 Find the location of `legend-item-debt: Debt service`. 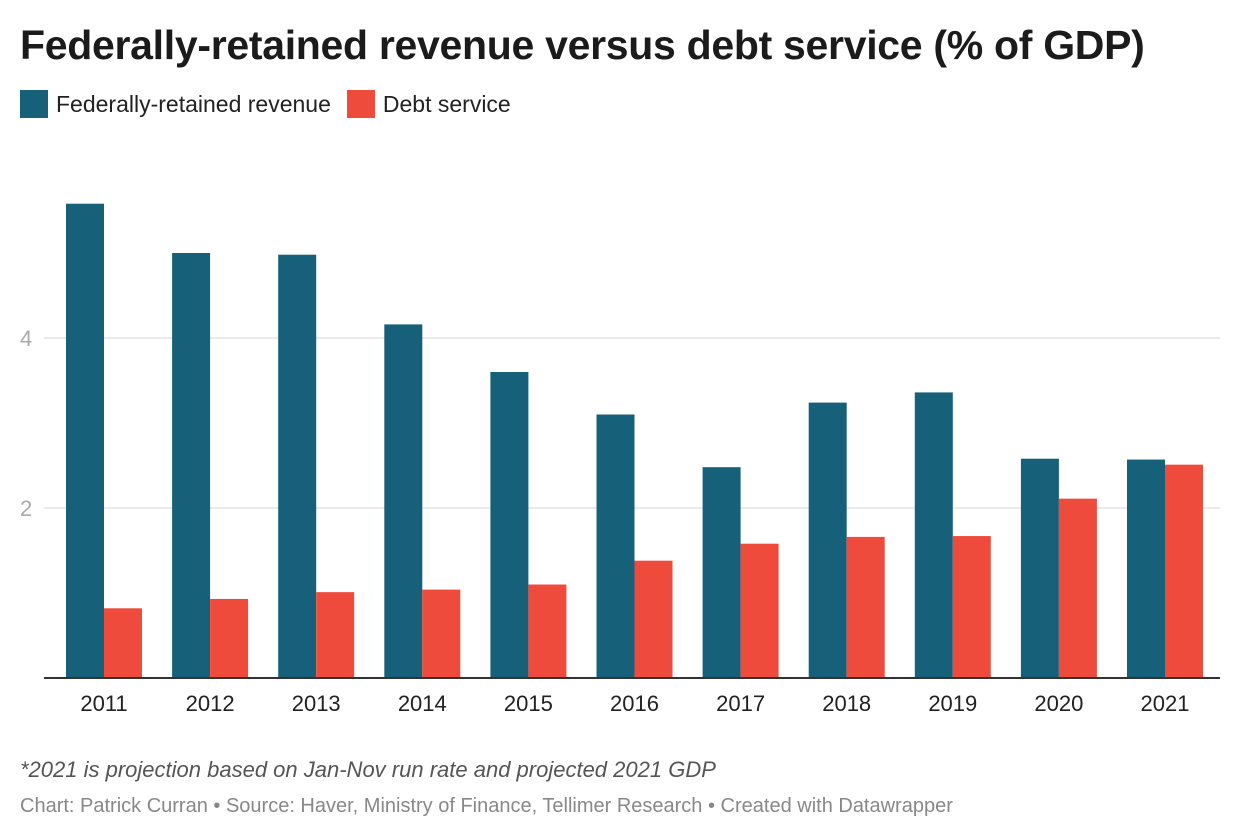

legend-item-debt: Debt service is located at coordinates (428, 104).